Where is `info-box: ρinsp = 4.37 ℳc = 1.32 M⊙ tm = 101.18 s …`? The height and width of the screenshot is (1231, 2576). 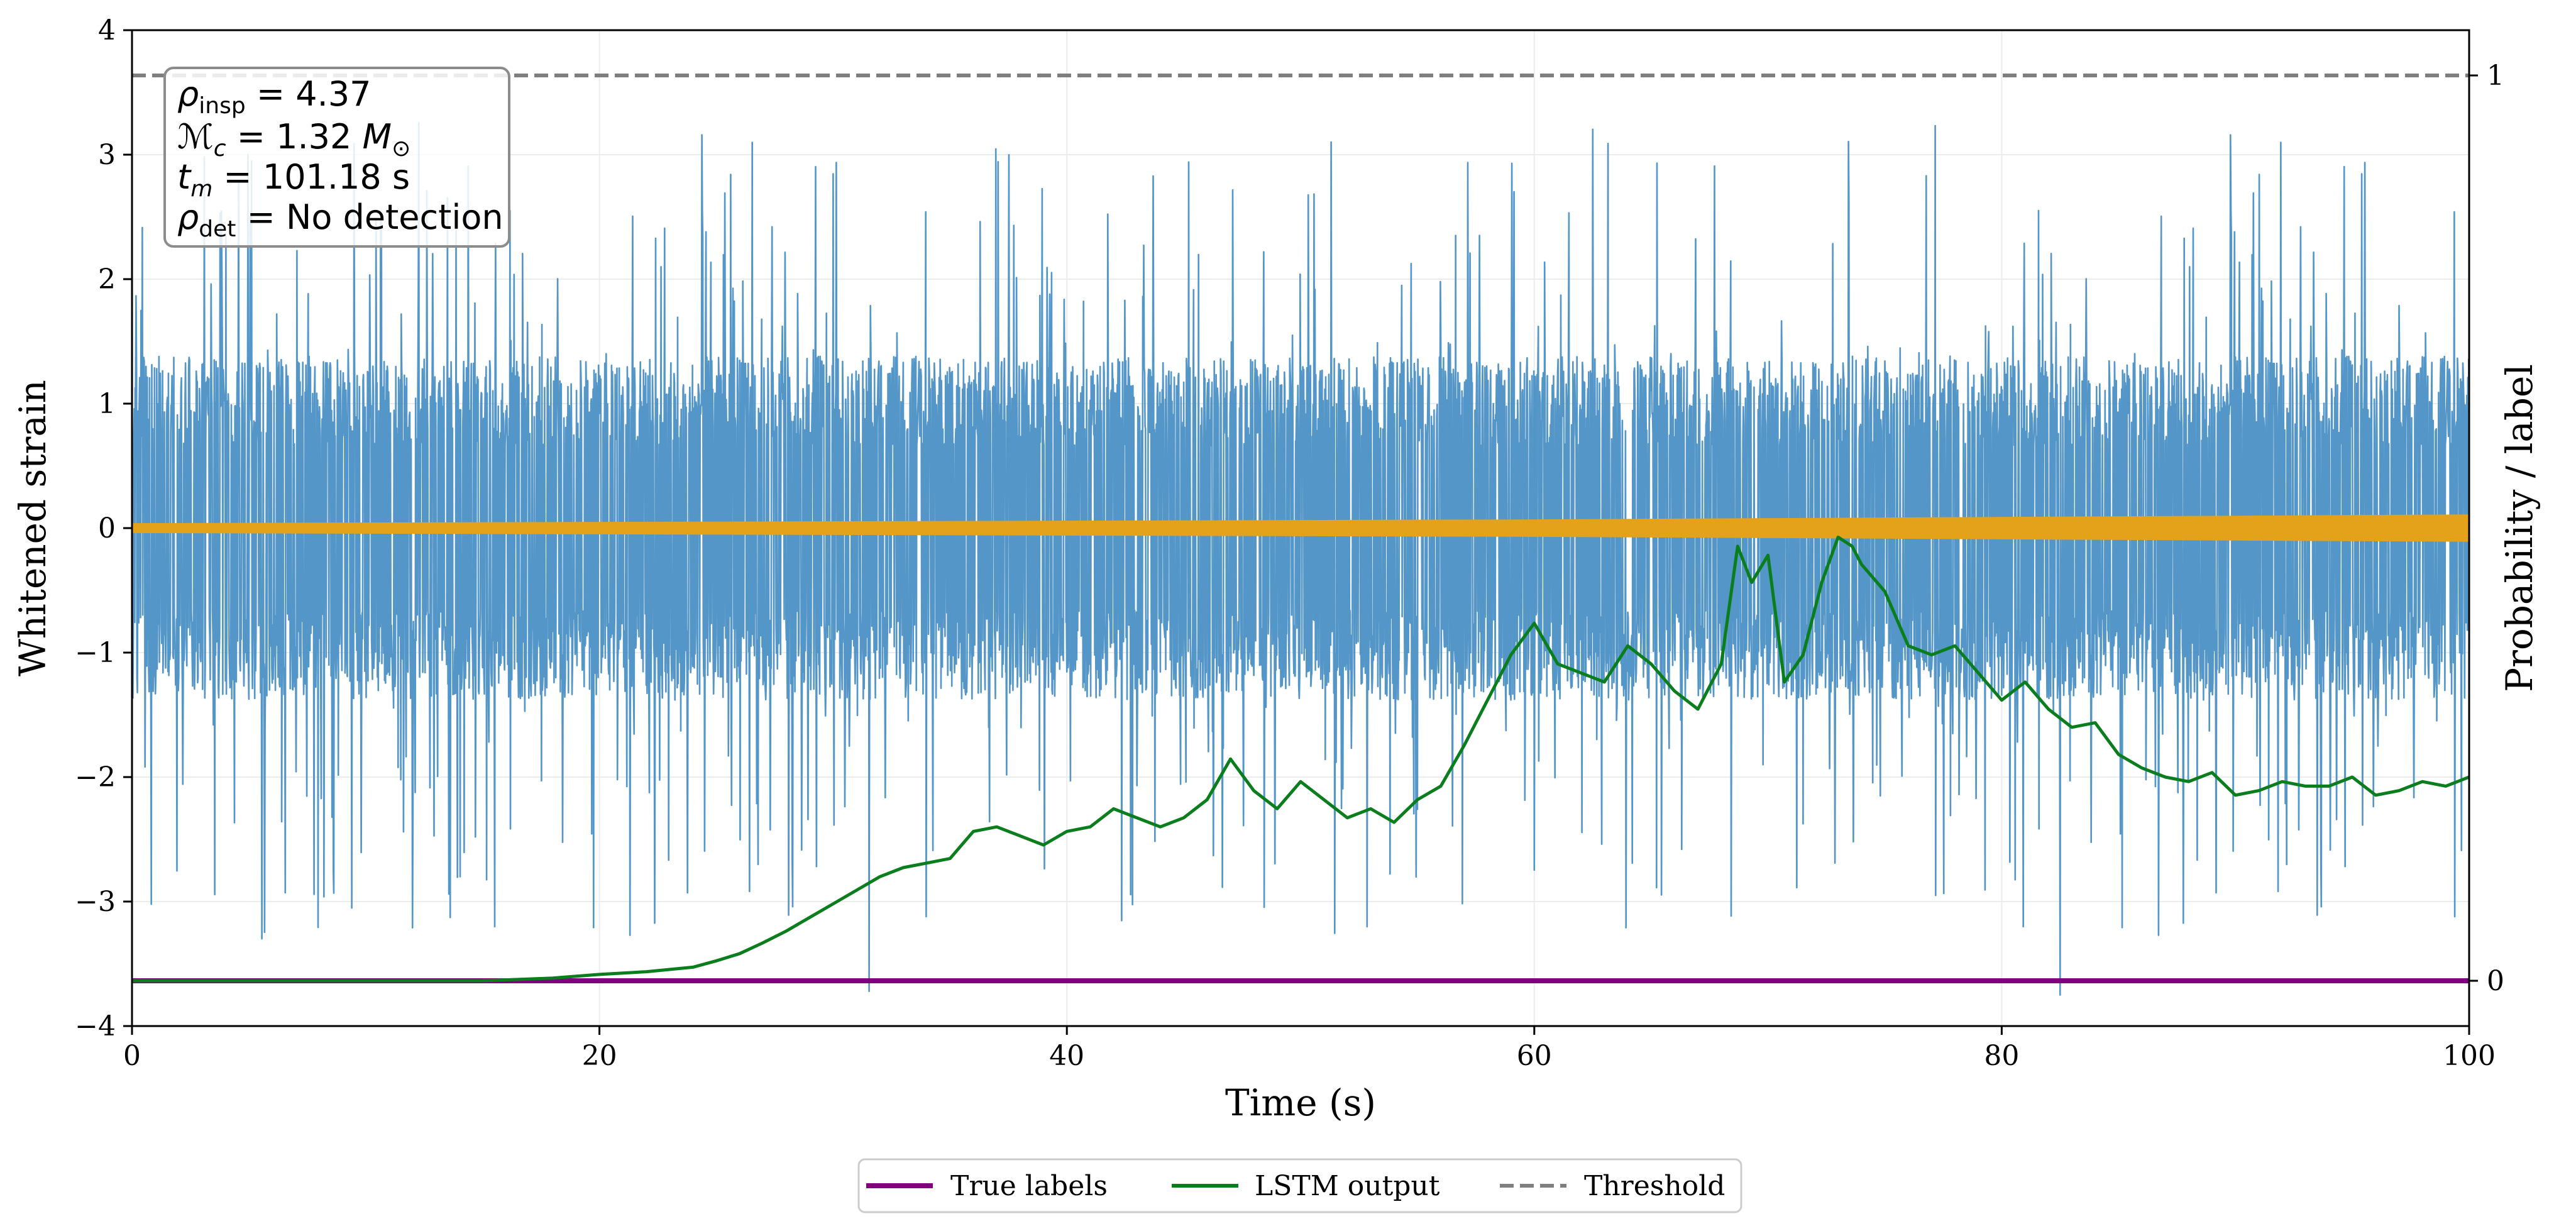 info-box: ρinsp = 4.37 ℳc = 1.32 M⊙ tm = 101.18 s … is located at coordinates (336, 157).